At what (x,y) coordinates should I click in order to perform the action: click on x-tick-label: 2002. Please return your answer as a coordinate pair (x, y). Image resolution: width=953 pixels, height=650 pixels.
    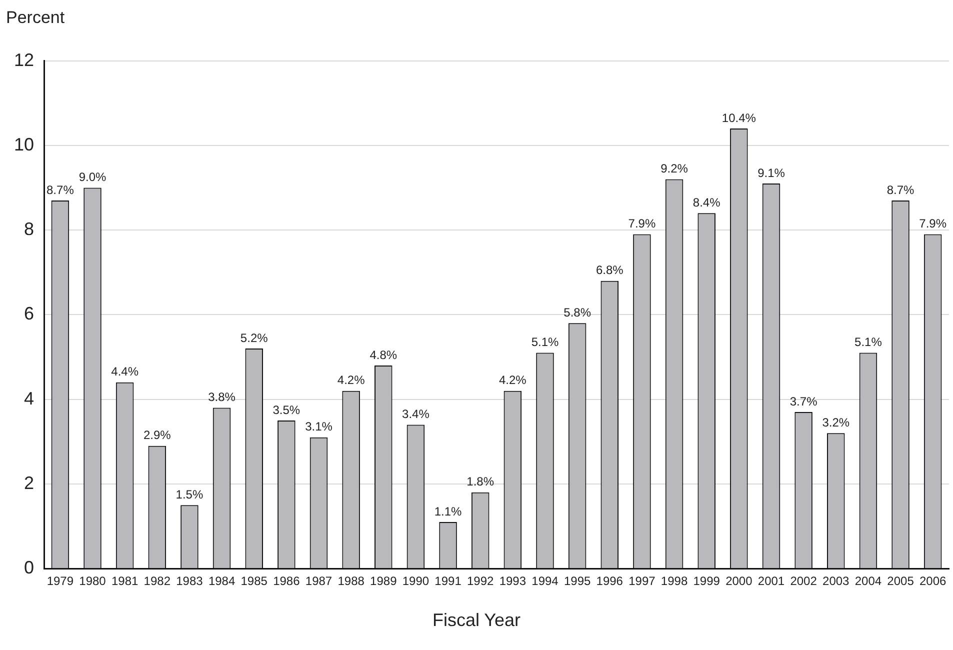
    Looking at the image, I should click on (804, 581).